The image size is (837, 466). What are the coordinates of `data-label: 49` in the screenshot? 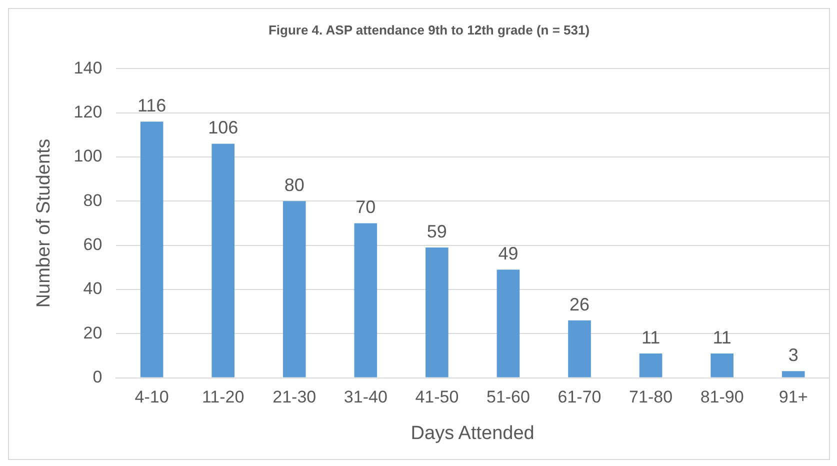 It's located at (508, 254).